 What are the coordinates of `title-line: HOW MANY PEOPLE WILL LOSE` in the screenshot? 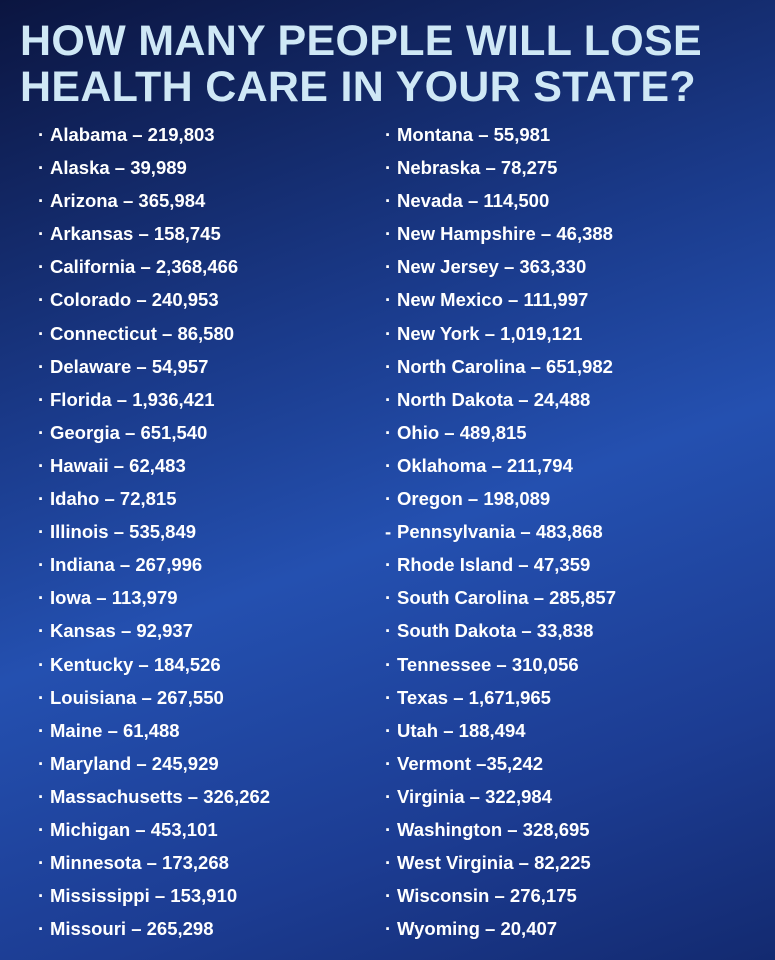 It's located at (361, 41).